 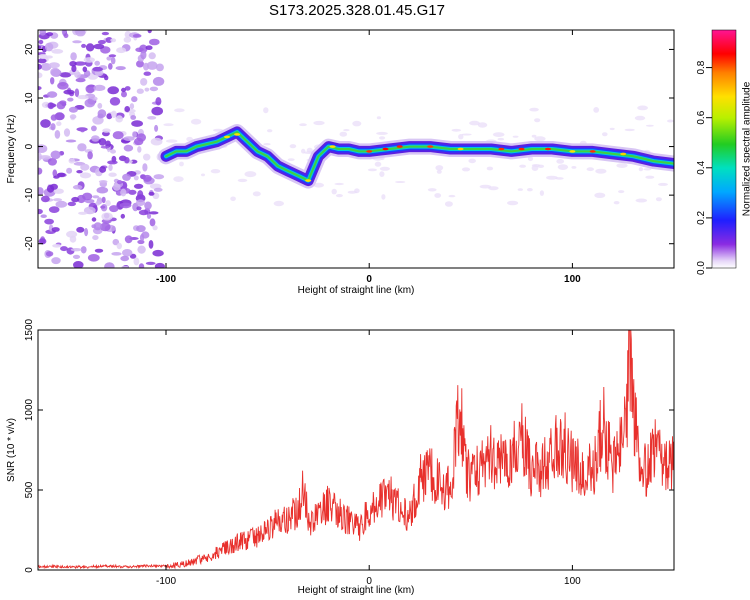 I want to click on snr-ytick-label: 500, so click(x=29, y=489).